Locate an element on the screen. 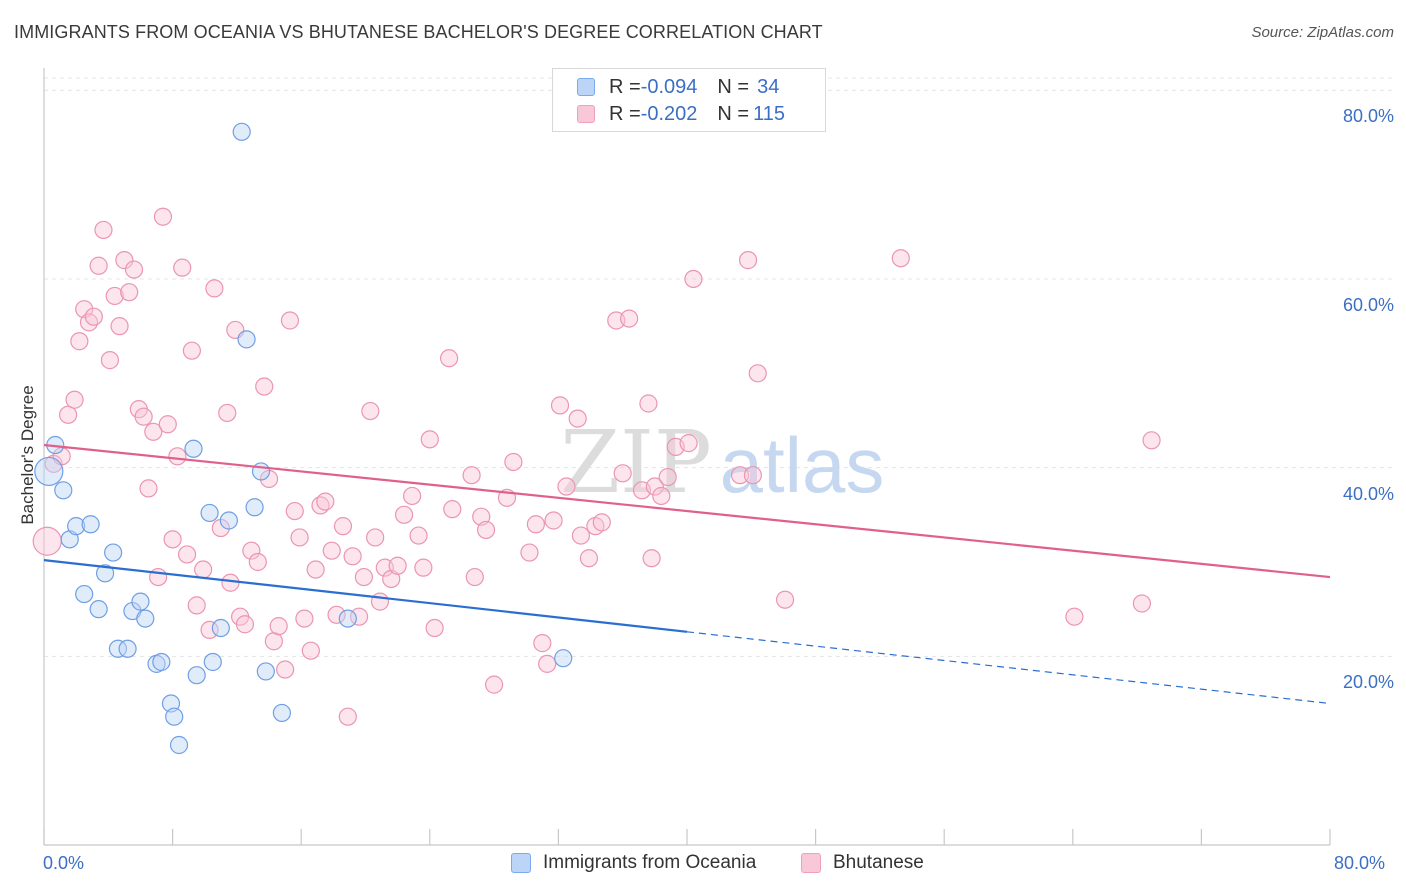 This screenshot has height=892, width=1406. watermark: ZIP atlas is located at coordinates (722, 463).